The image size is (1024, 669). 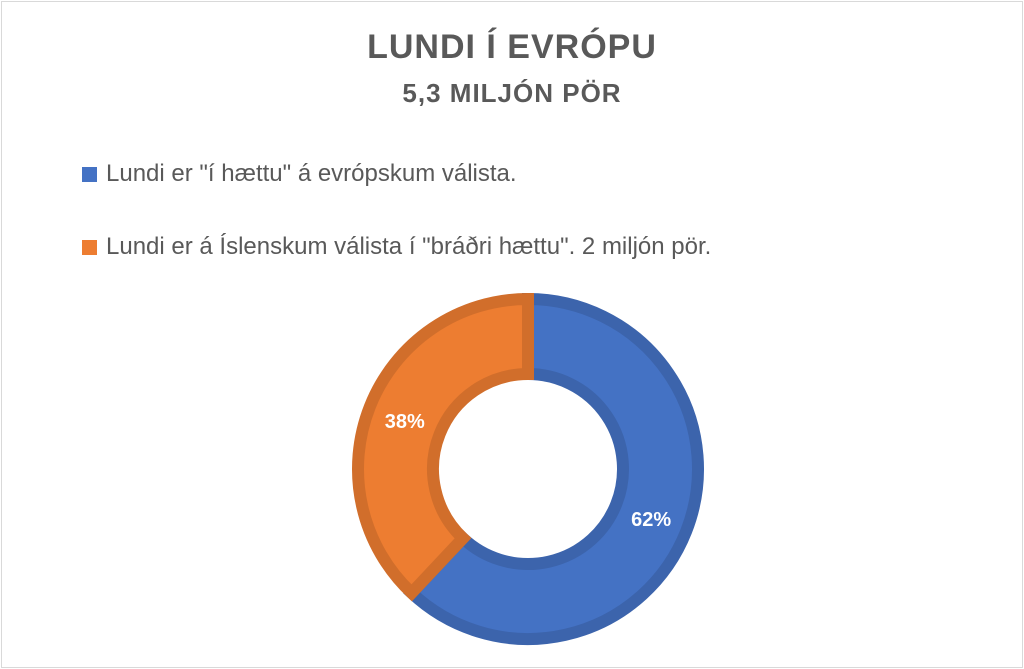 I want to click on chart-subtitle: 5,3 MILJÓN PÖR, so click(x=512, y=93).